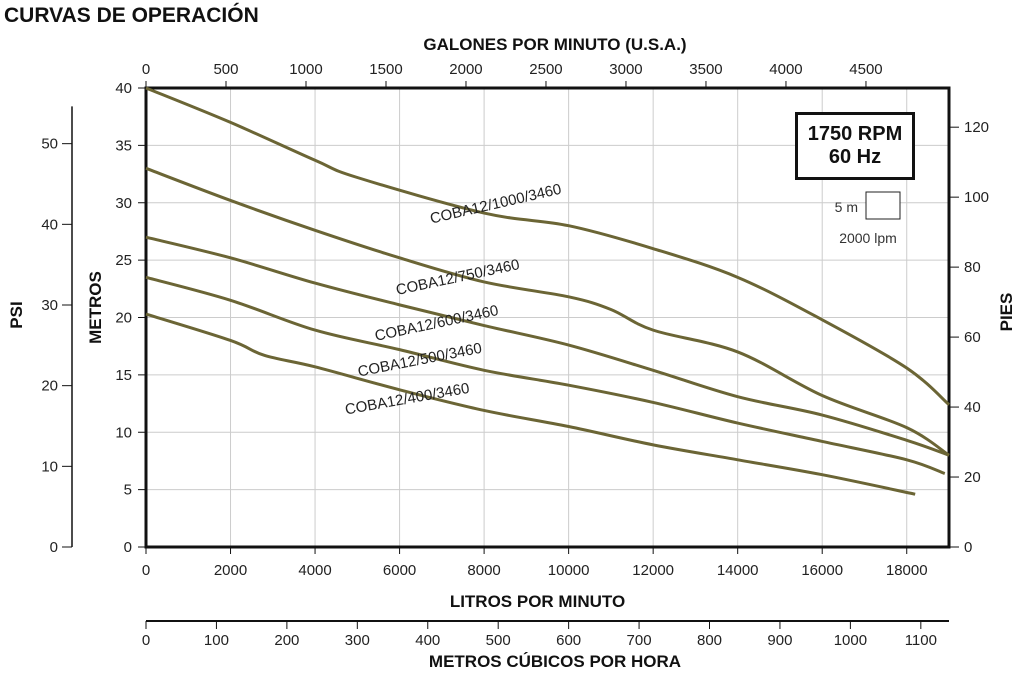  What do you see at coordinates (705, 69) in the screenshot?
I see `top-tick-label: 3500` at bounding box center [705, 69].